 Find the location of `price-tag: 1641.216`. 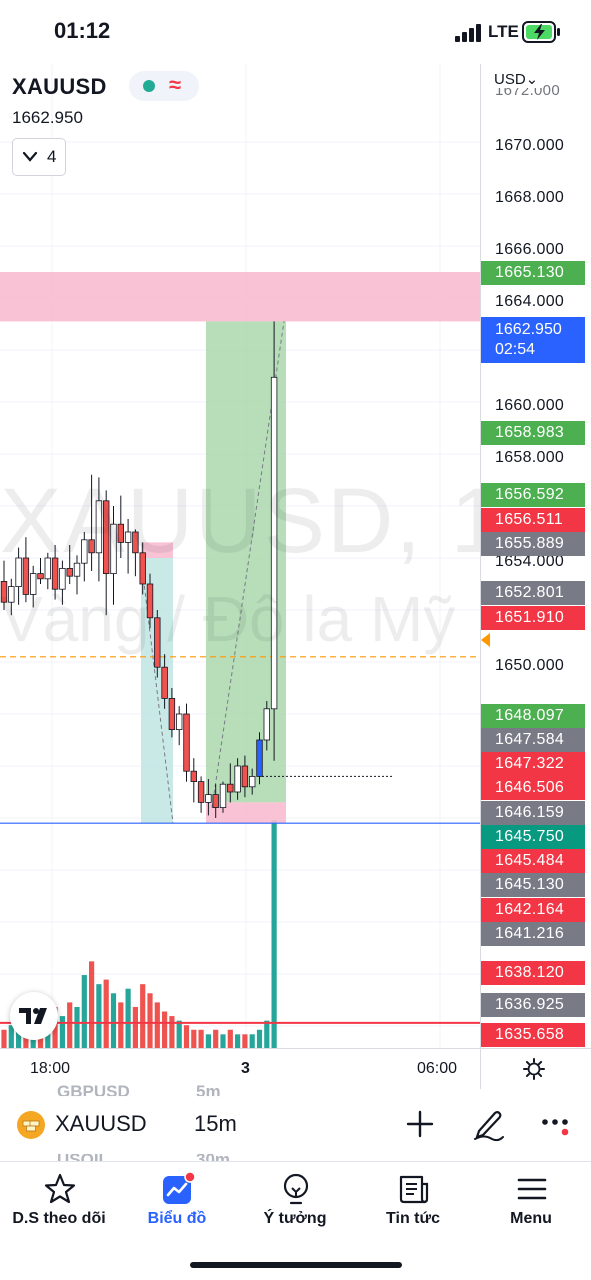

price-tag: 1641.216 is located at coordinates (533, 934).